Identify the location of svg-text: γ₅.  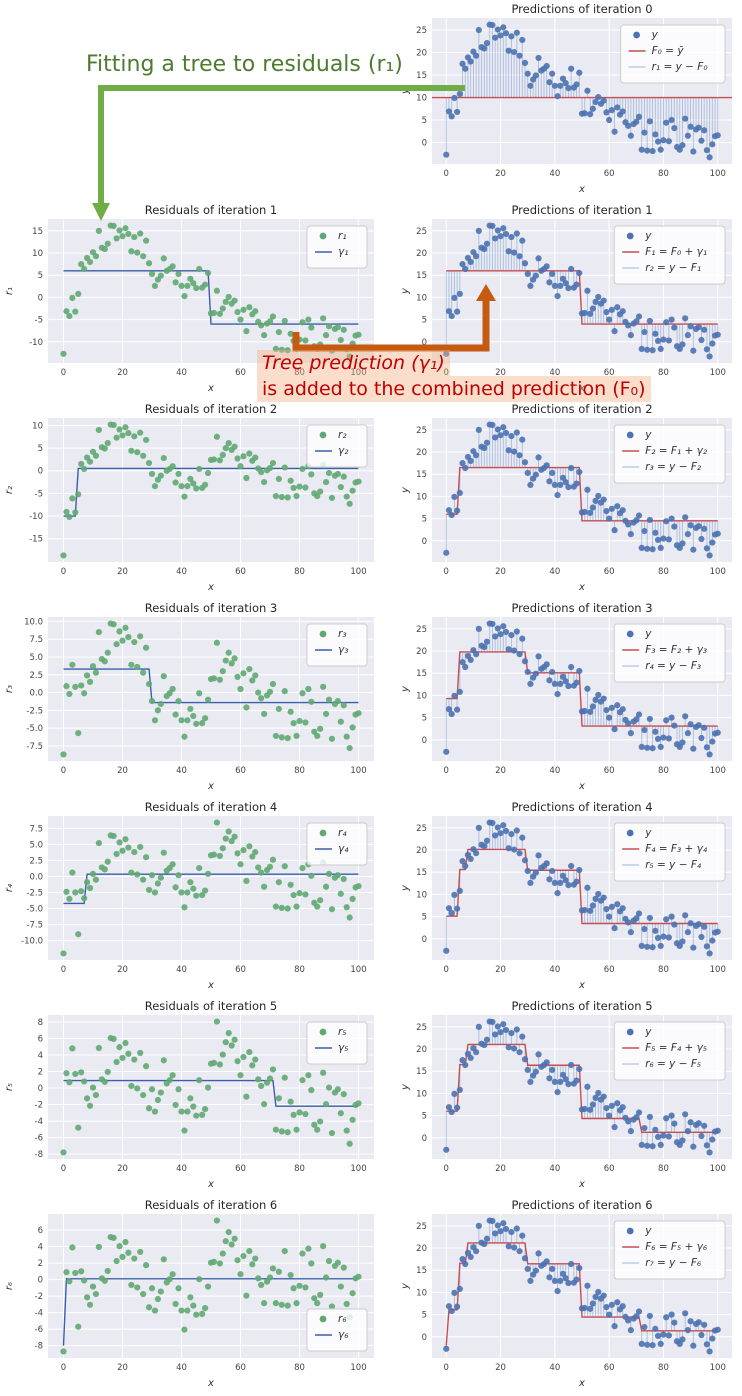
(343, 1048).